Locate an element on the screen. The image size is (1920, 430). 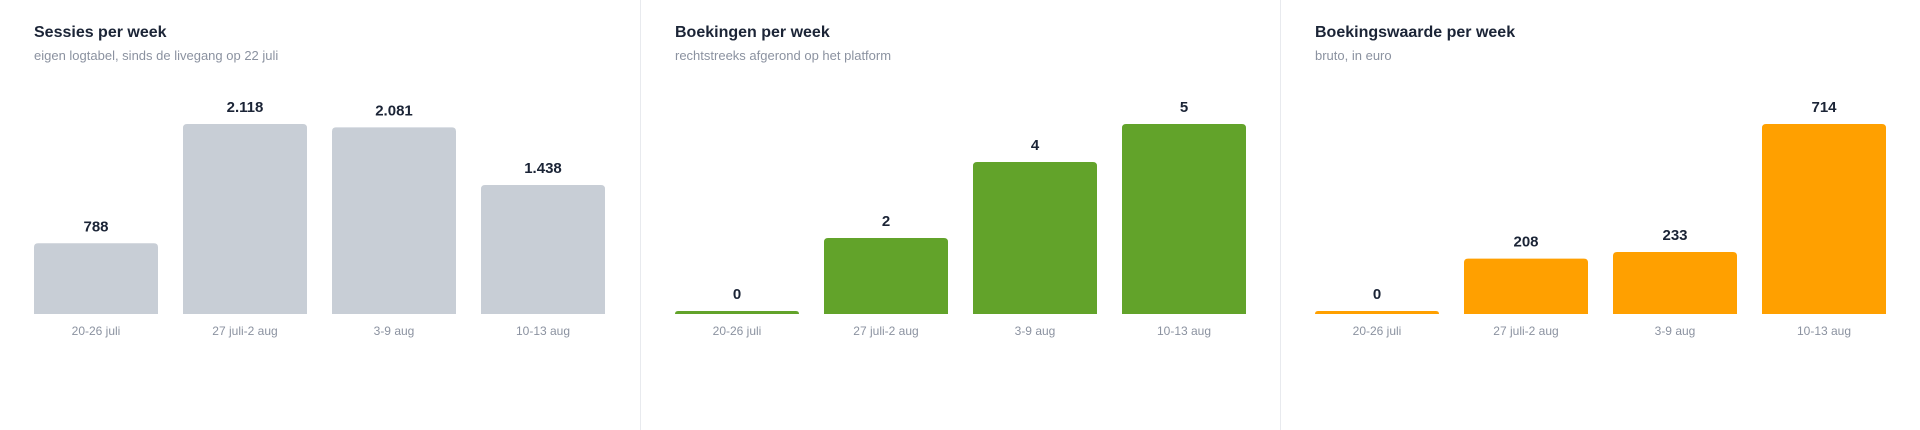
chart-title: Sessies per week is located at coordinates (100, 32).